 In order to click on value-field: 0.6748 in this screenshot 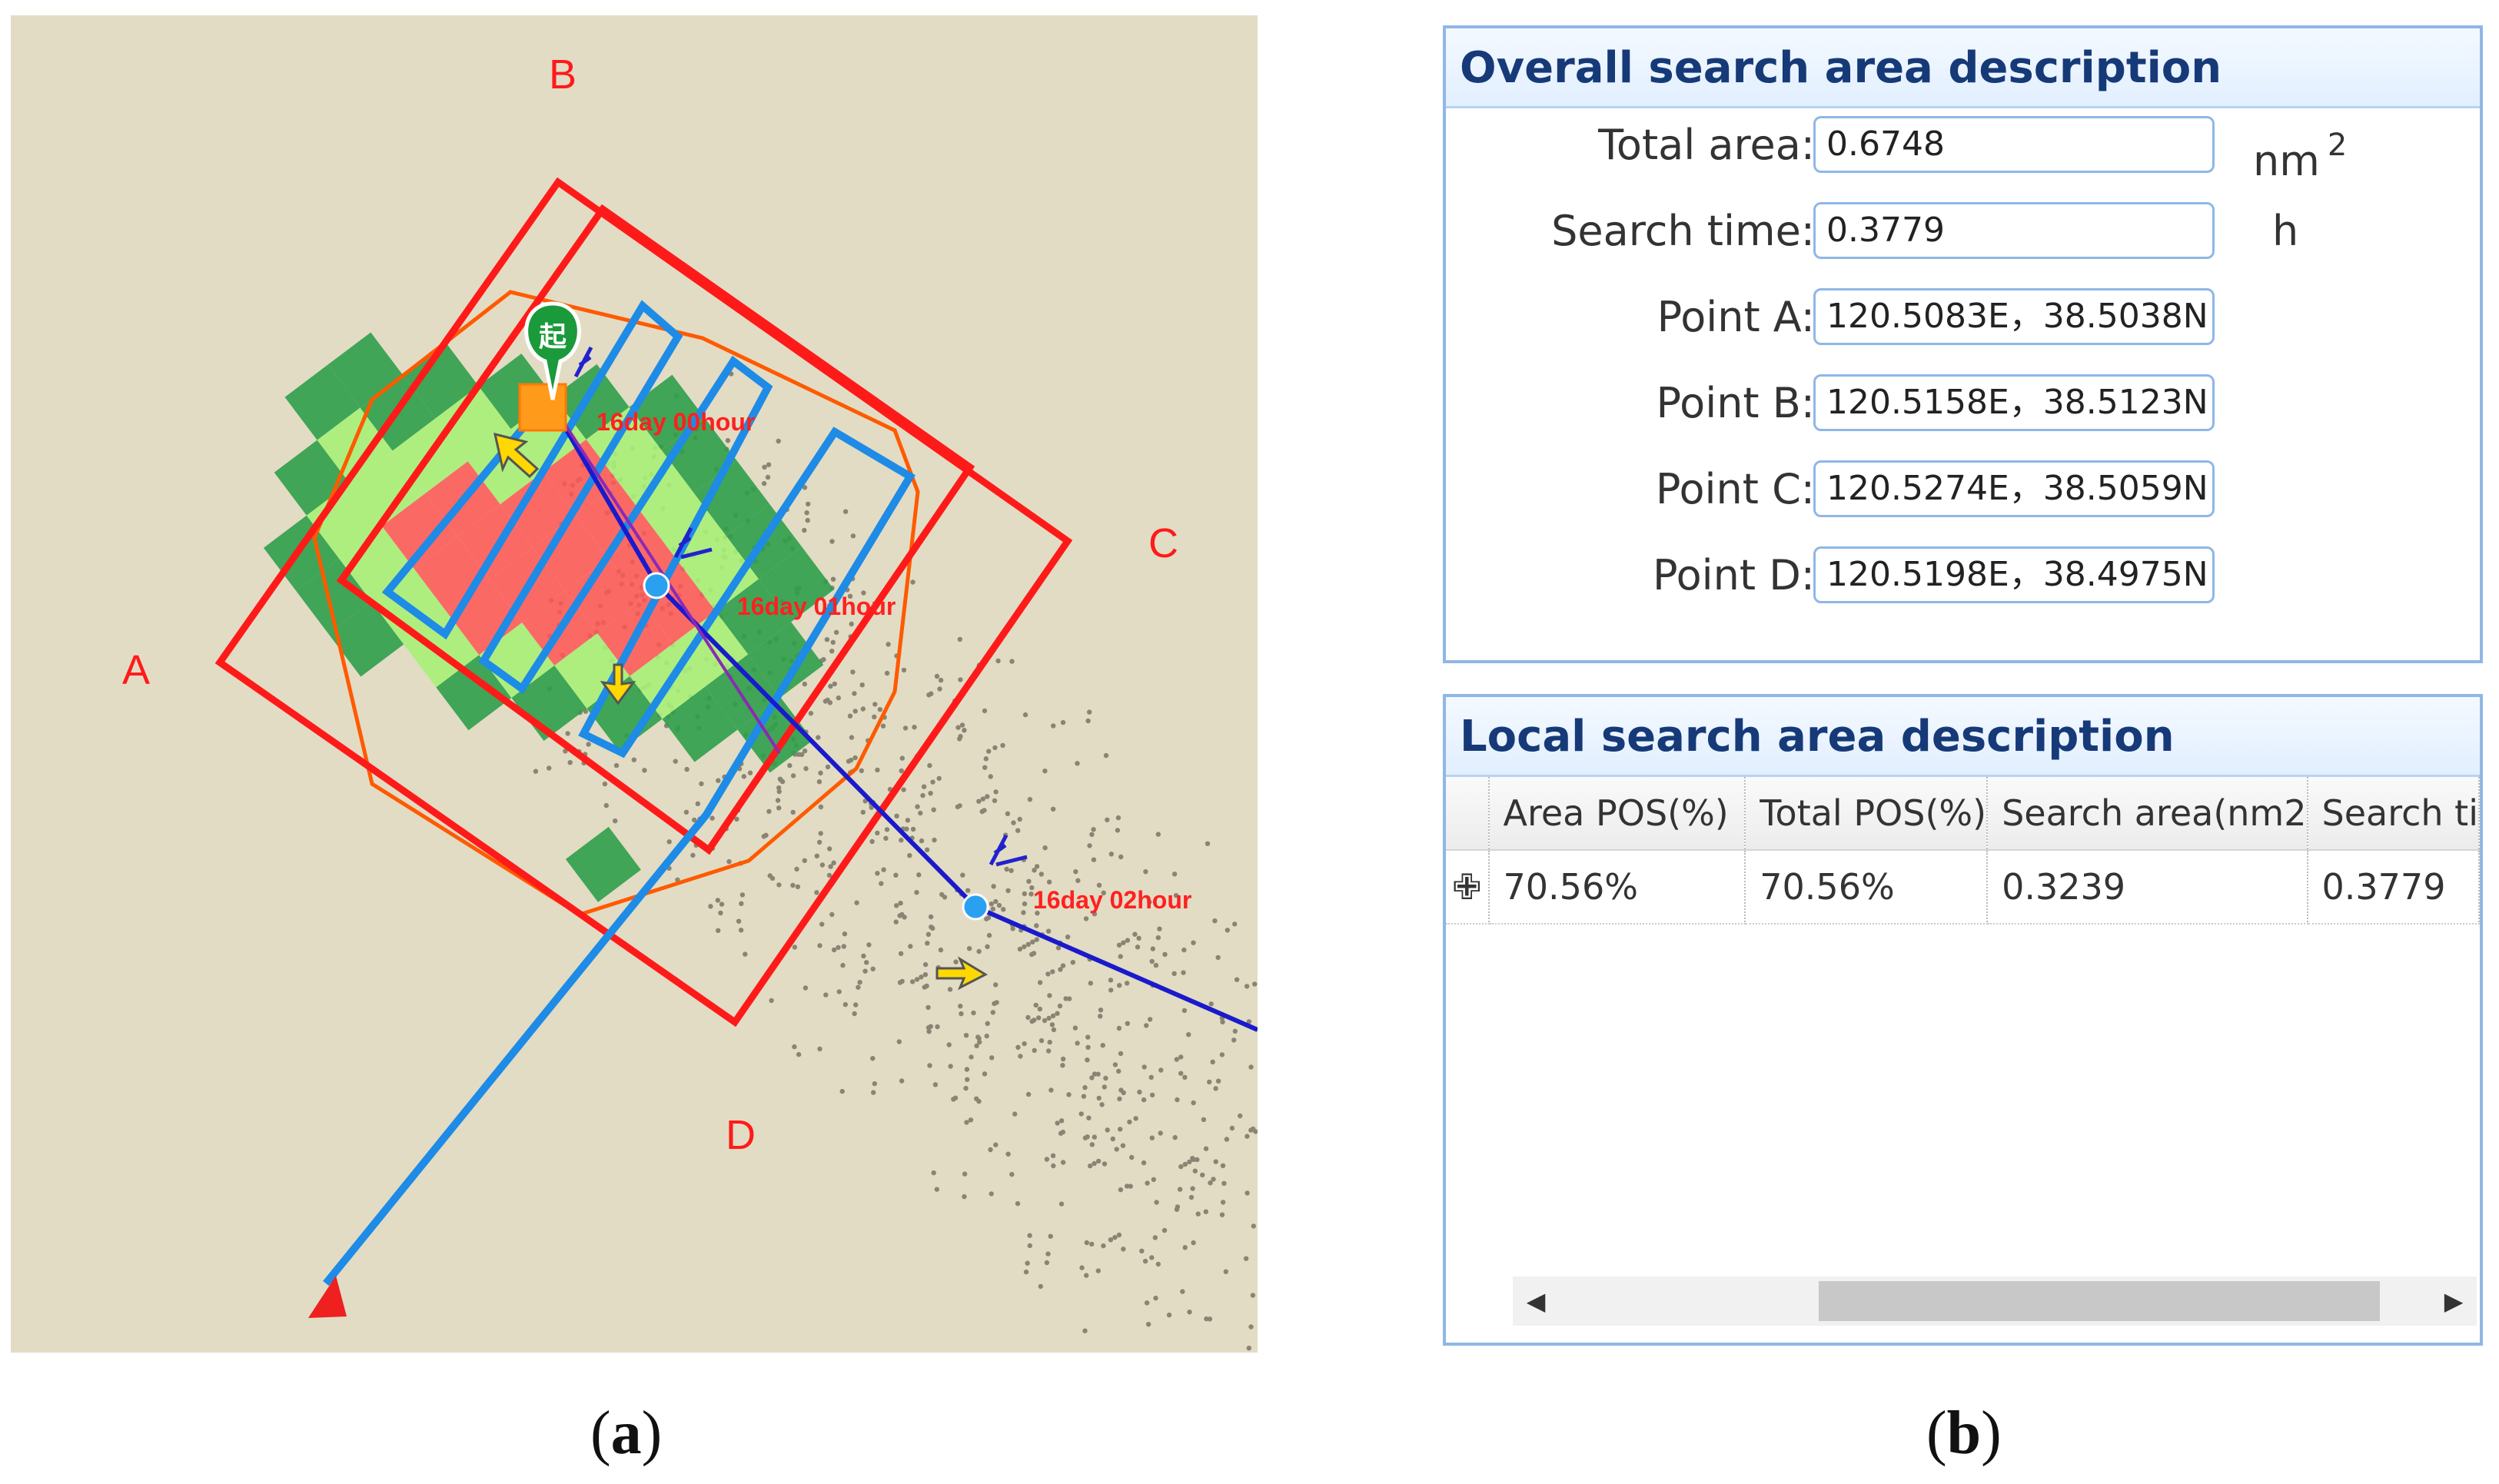, I will do `click(2014, 144)`.